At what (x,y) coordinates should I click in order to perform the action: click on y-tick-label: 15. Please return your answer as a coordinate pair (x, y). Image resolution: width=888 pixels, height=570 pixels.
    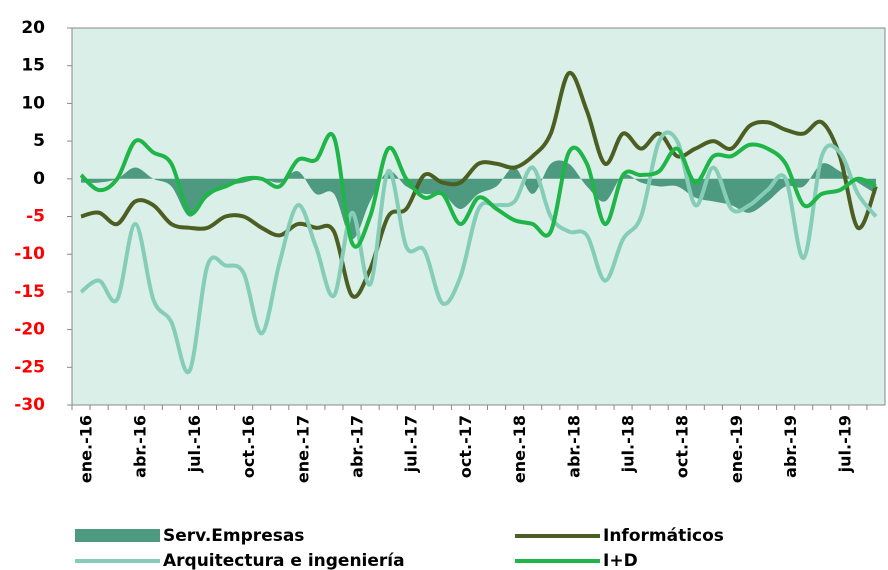
    Looking at the image, I should click on (33, 66).